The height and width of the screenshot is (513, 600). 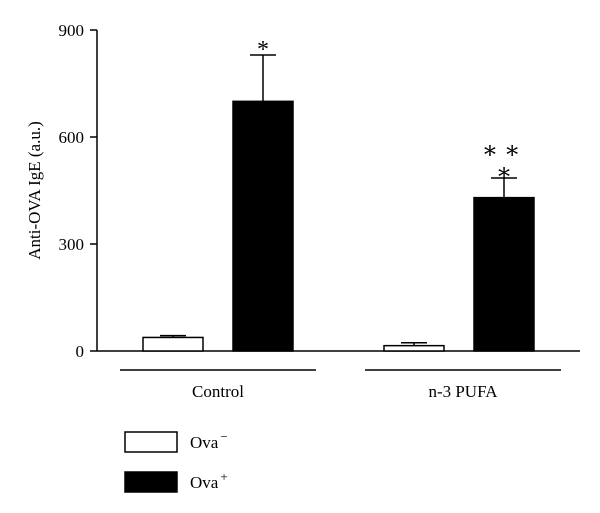 What do you see at coordinates (223, 436) in the screenshot?
I see `legend-label-superscript: −` at bounding box center [223, 436].